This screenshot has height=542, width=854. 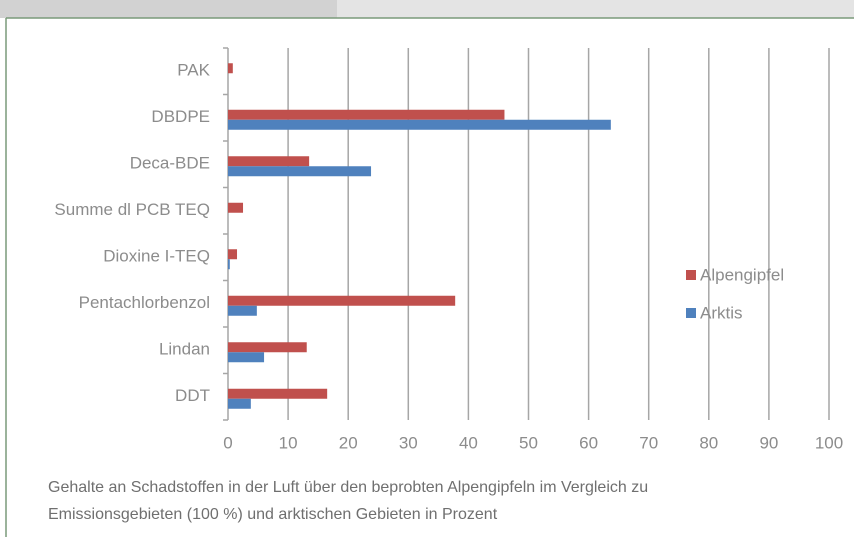 What do you see at coordinates (156, 256) in the screenshot?
I see `y-tick-label: Dioxine I-TEQ` at bounding box center [156, 256].